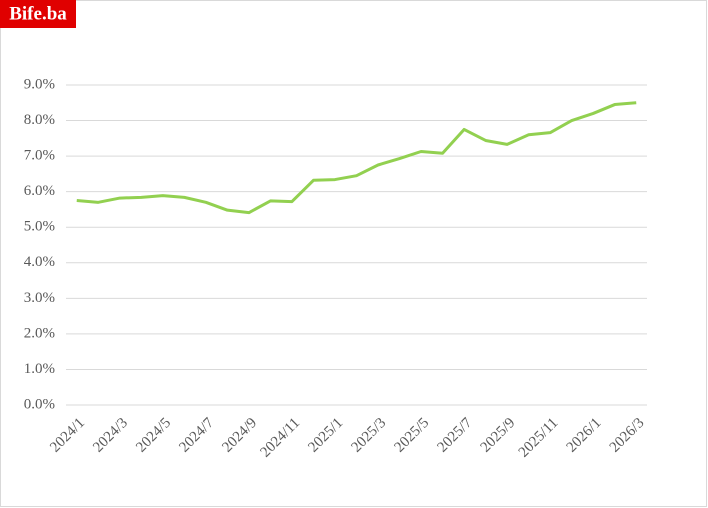 This screenshot has height=508, width=708. I want to click on y-tick-label: 6.0%, so click(39, 191).